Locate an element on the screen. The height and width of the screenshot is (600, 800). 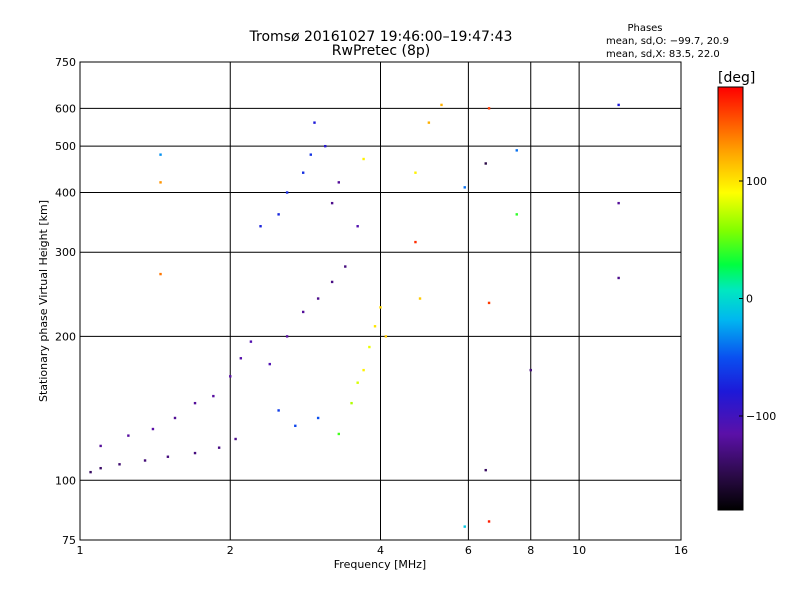
y-axis-ticks: 75 100 200 300 400 500 600 750 is located at coordinates (65, 301).